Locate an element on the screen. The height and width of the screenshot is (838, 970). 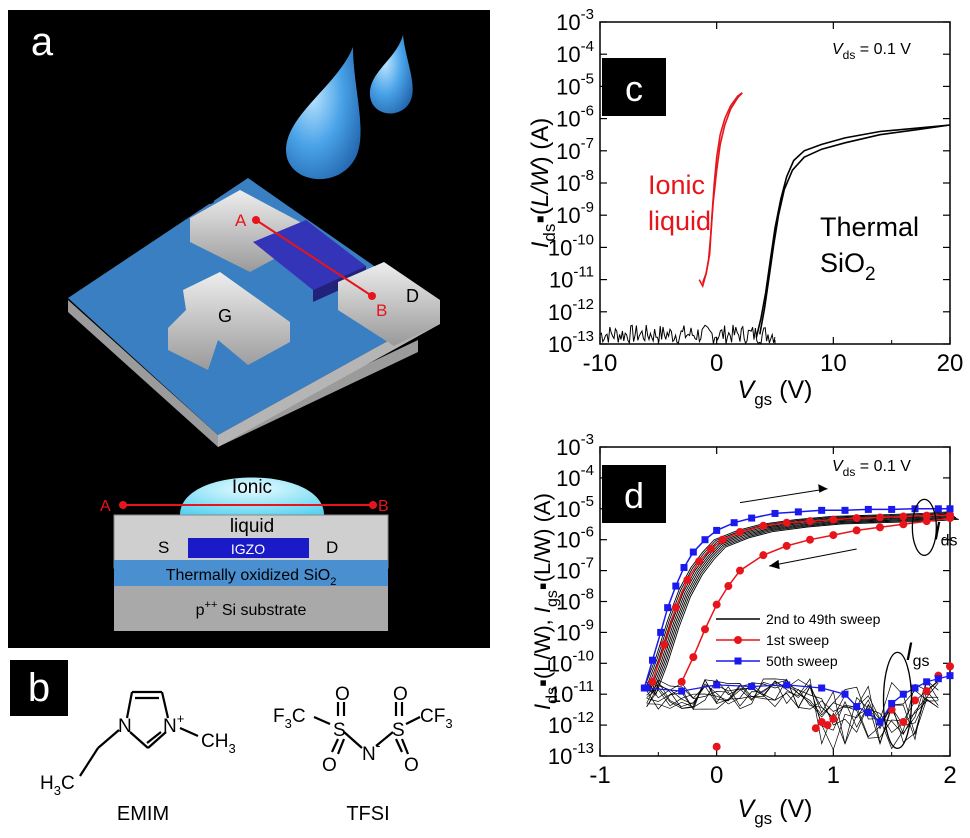
d-igs-ellipse is located at coordinates (897, 700).